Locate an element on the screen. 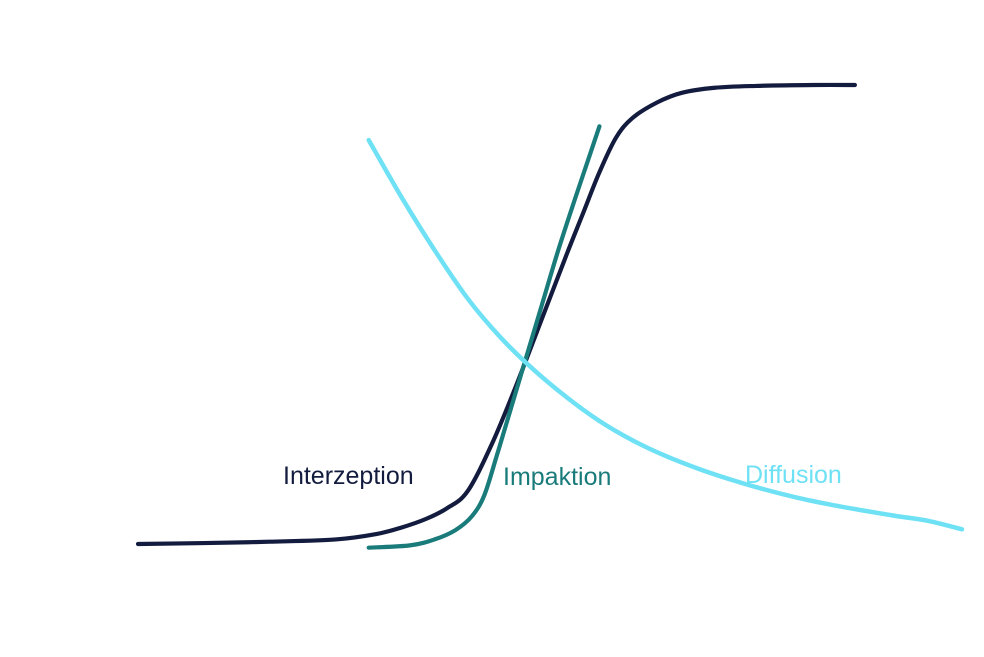 This screenshot has height=657, width=984. label-diffusion: Diffusion is located at coordinates (793, 475).